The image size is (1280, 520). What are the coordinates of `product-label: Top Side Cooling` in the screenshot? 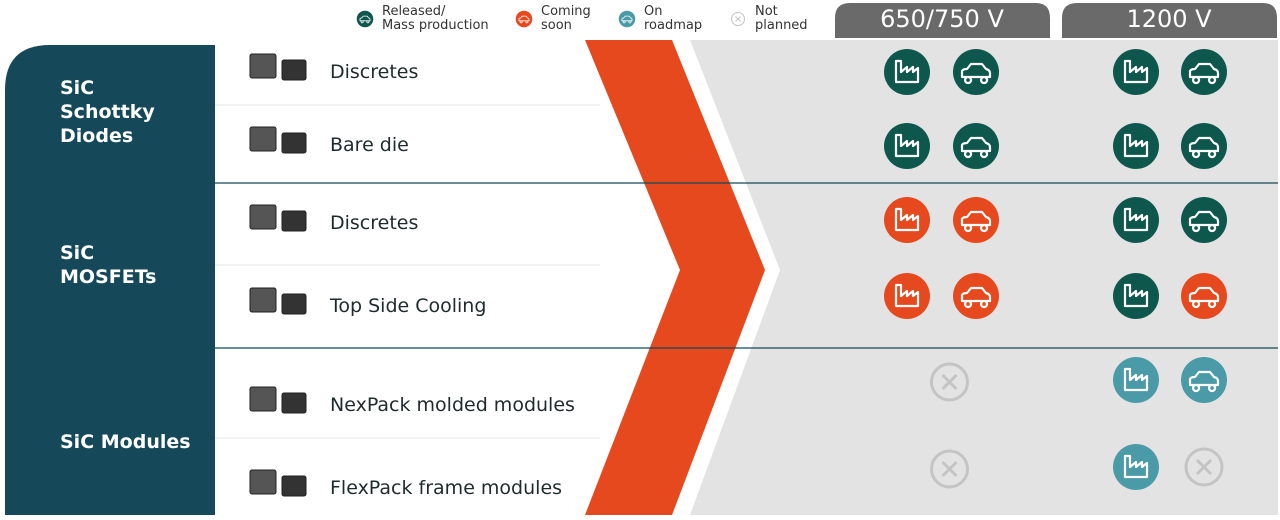 It's located at (408, 306).